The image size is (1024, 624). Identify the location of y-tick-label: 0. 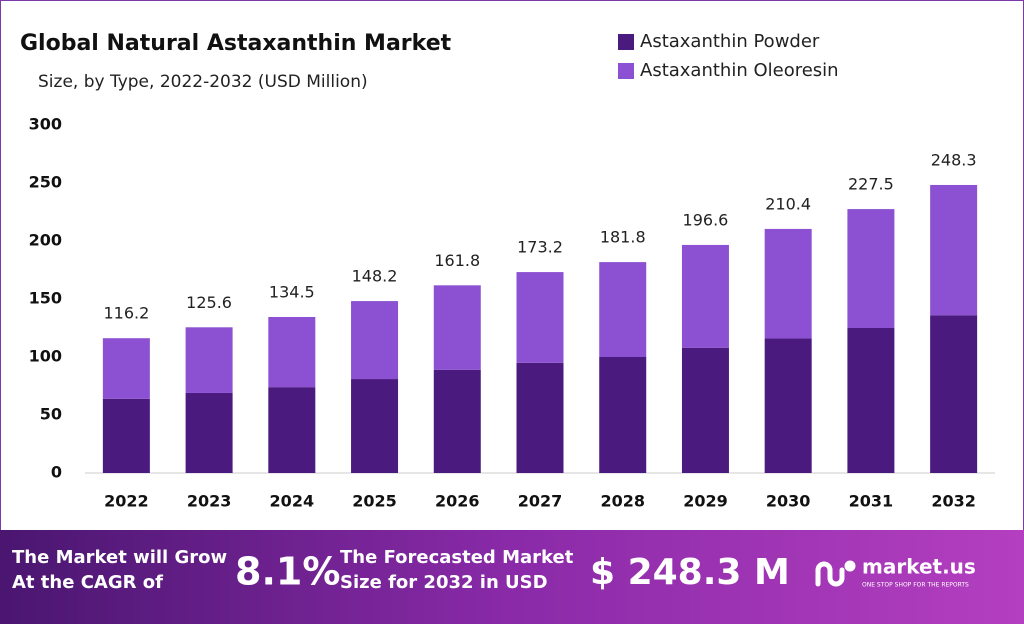
(56, 472).